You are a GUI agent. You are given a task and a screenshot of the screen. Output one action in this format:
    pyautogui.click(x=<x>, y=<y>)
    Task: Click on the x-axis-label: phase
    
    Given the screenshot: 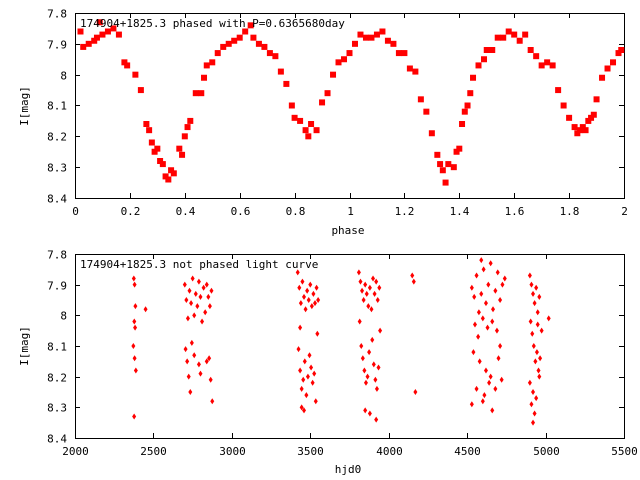 What is the action you would take?
    pyautogui.click(x=347, y=230)
    